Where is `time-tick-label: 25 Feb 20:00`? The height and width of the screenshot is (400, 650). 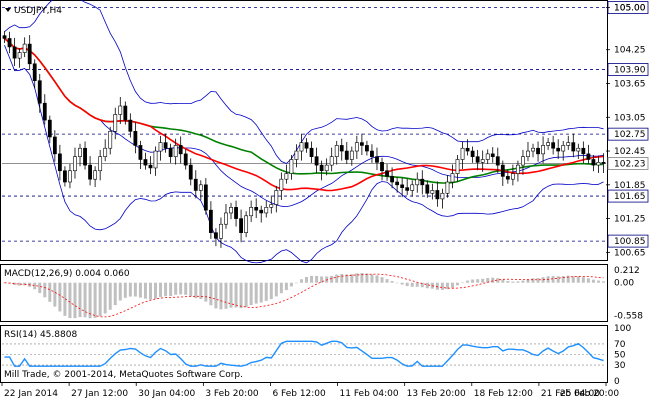 time-tick-label: 25 Feb 20:00 is located at coordinates (589, 394).